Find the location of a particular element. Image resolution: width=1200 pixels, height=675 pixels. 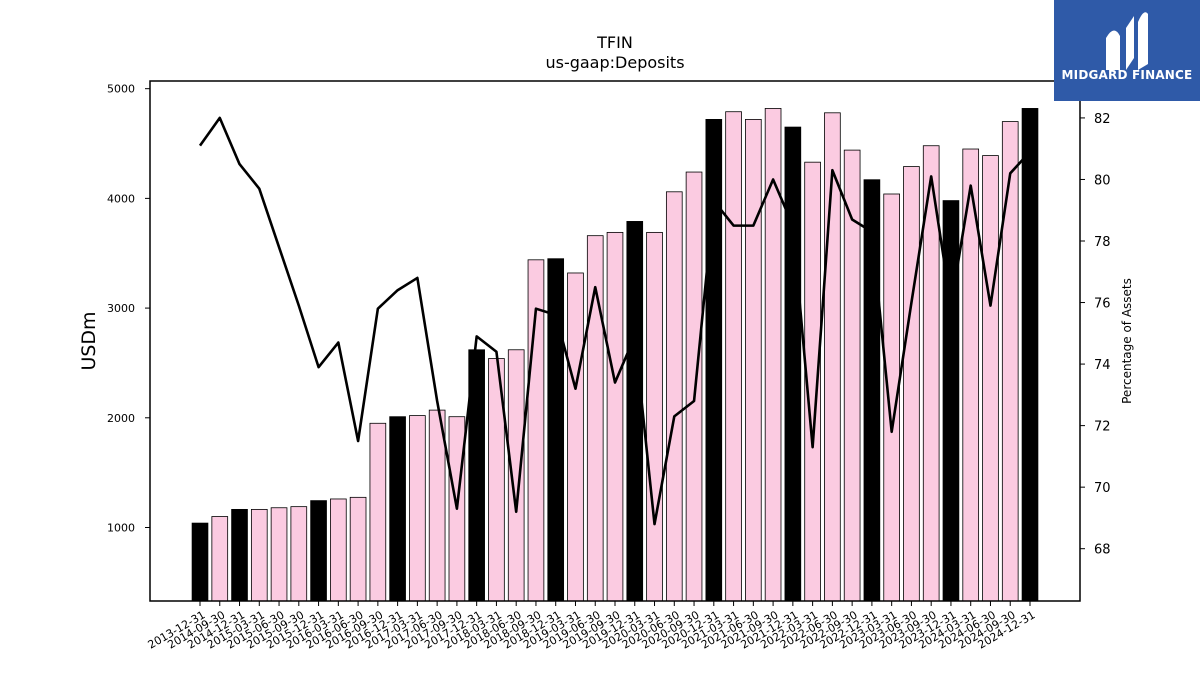

y-tick-label: 5000 is located at coordinates (121, 89).